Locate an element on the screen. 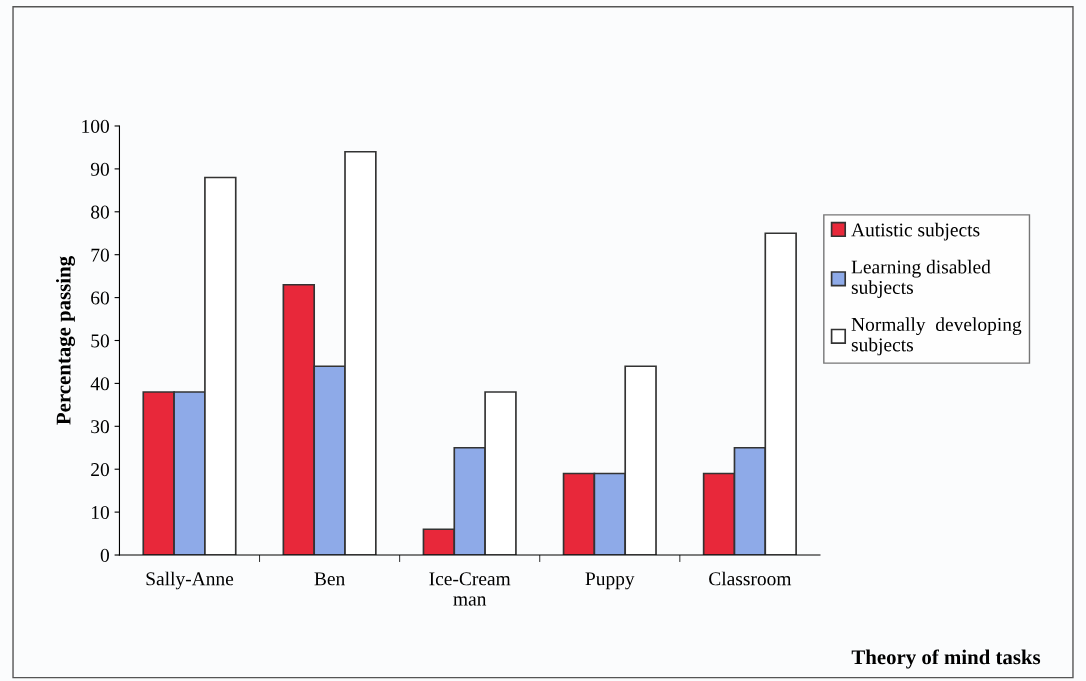 The image size is (1086, 681). y-tick-label: 30 is located at coordinates (100, 427).